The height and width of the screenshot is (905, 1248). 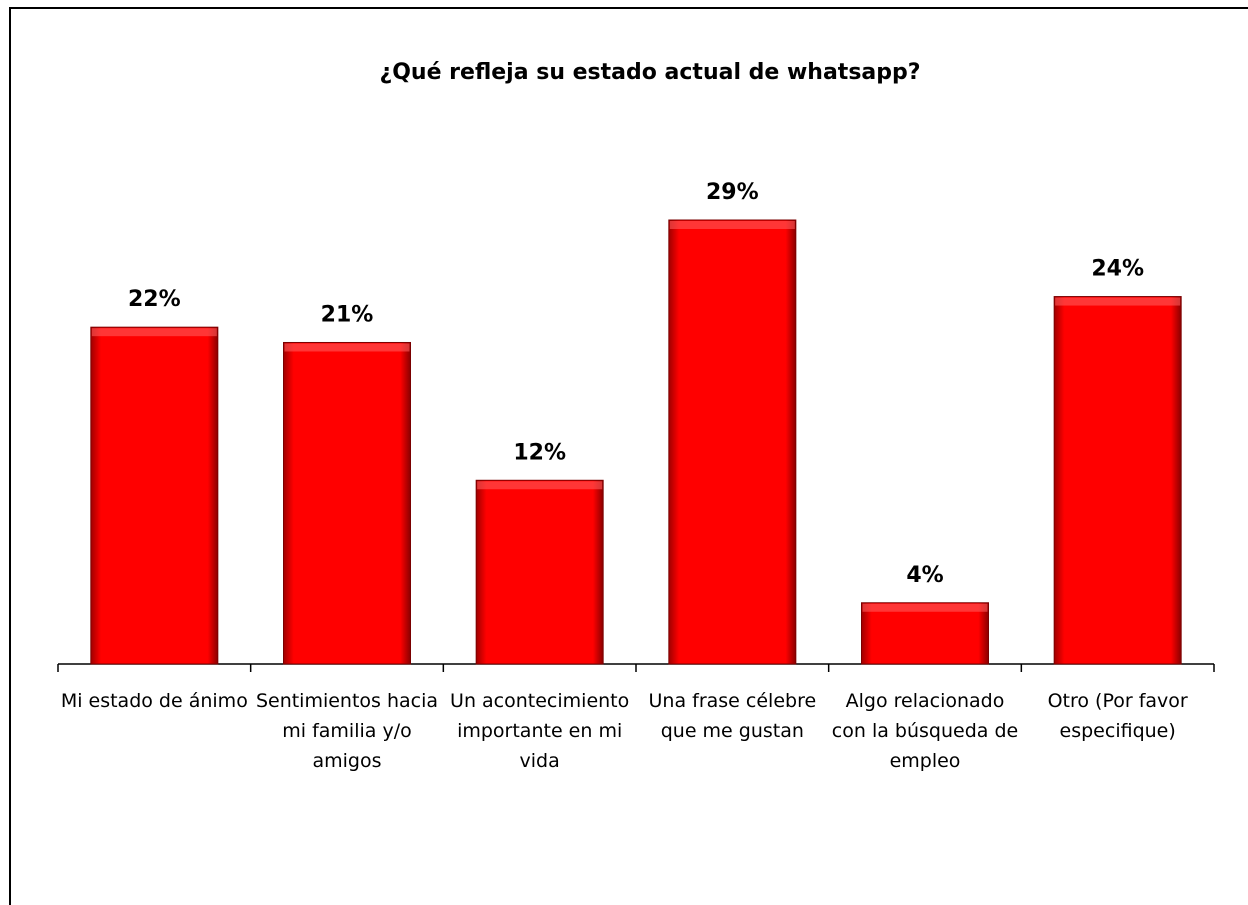 What do you see at coordinates (347, 731) in the screenshot?
I see `x-tick-label: Sentimientos hacia mi familia y/o amigos` at bounding box center [347, 731].